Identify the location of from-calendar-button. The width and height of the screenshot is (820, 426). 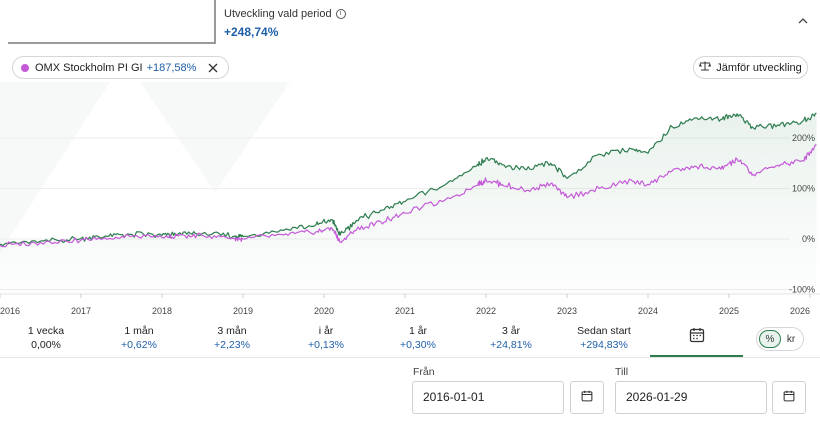
(587, 397).